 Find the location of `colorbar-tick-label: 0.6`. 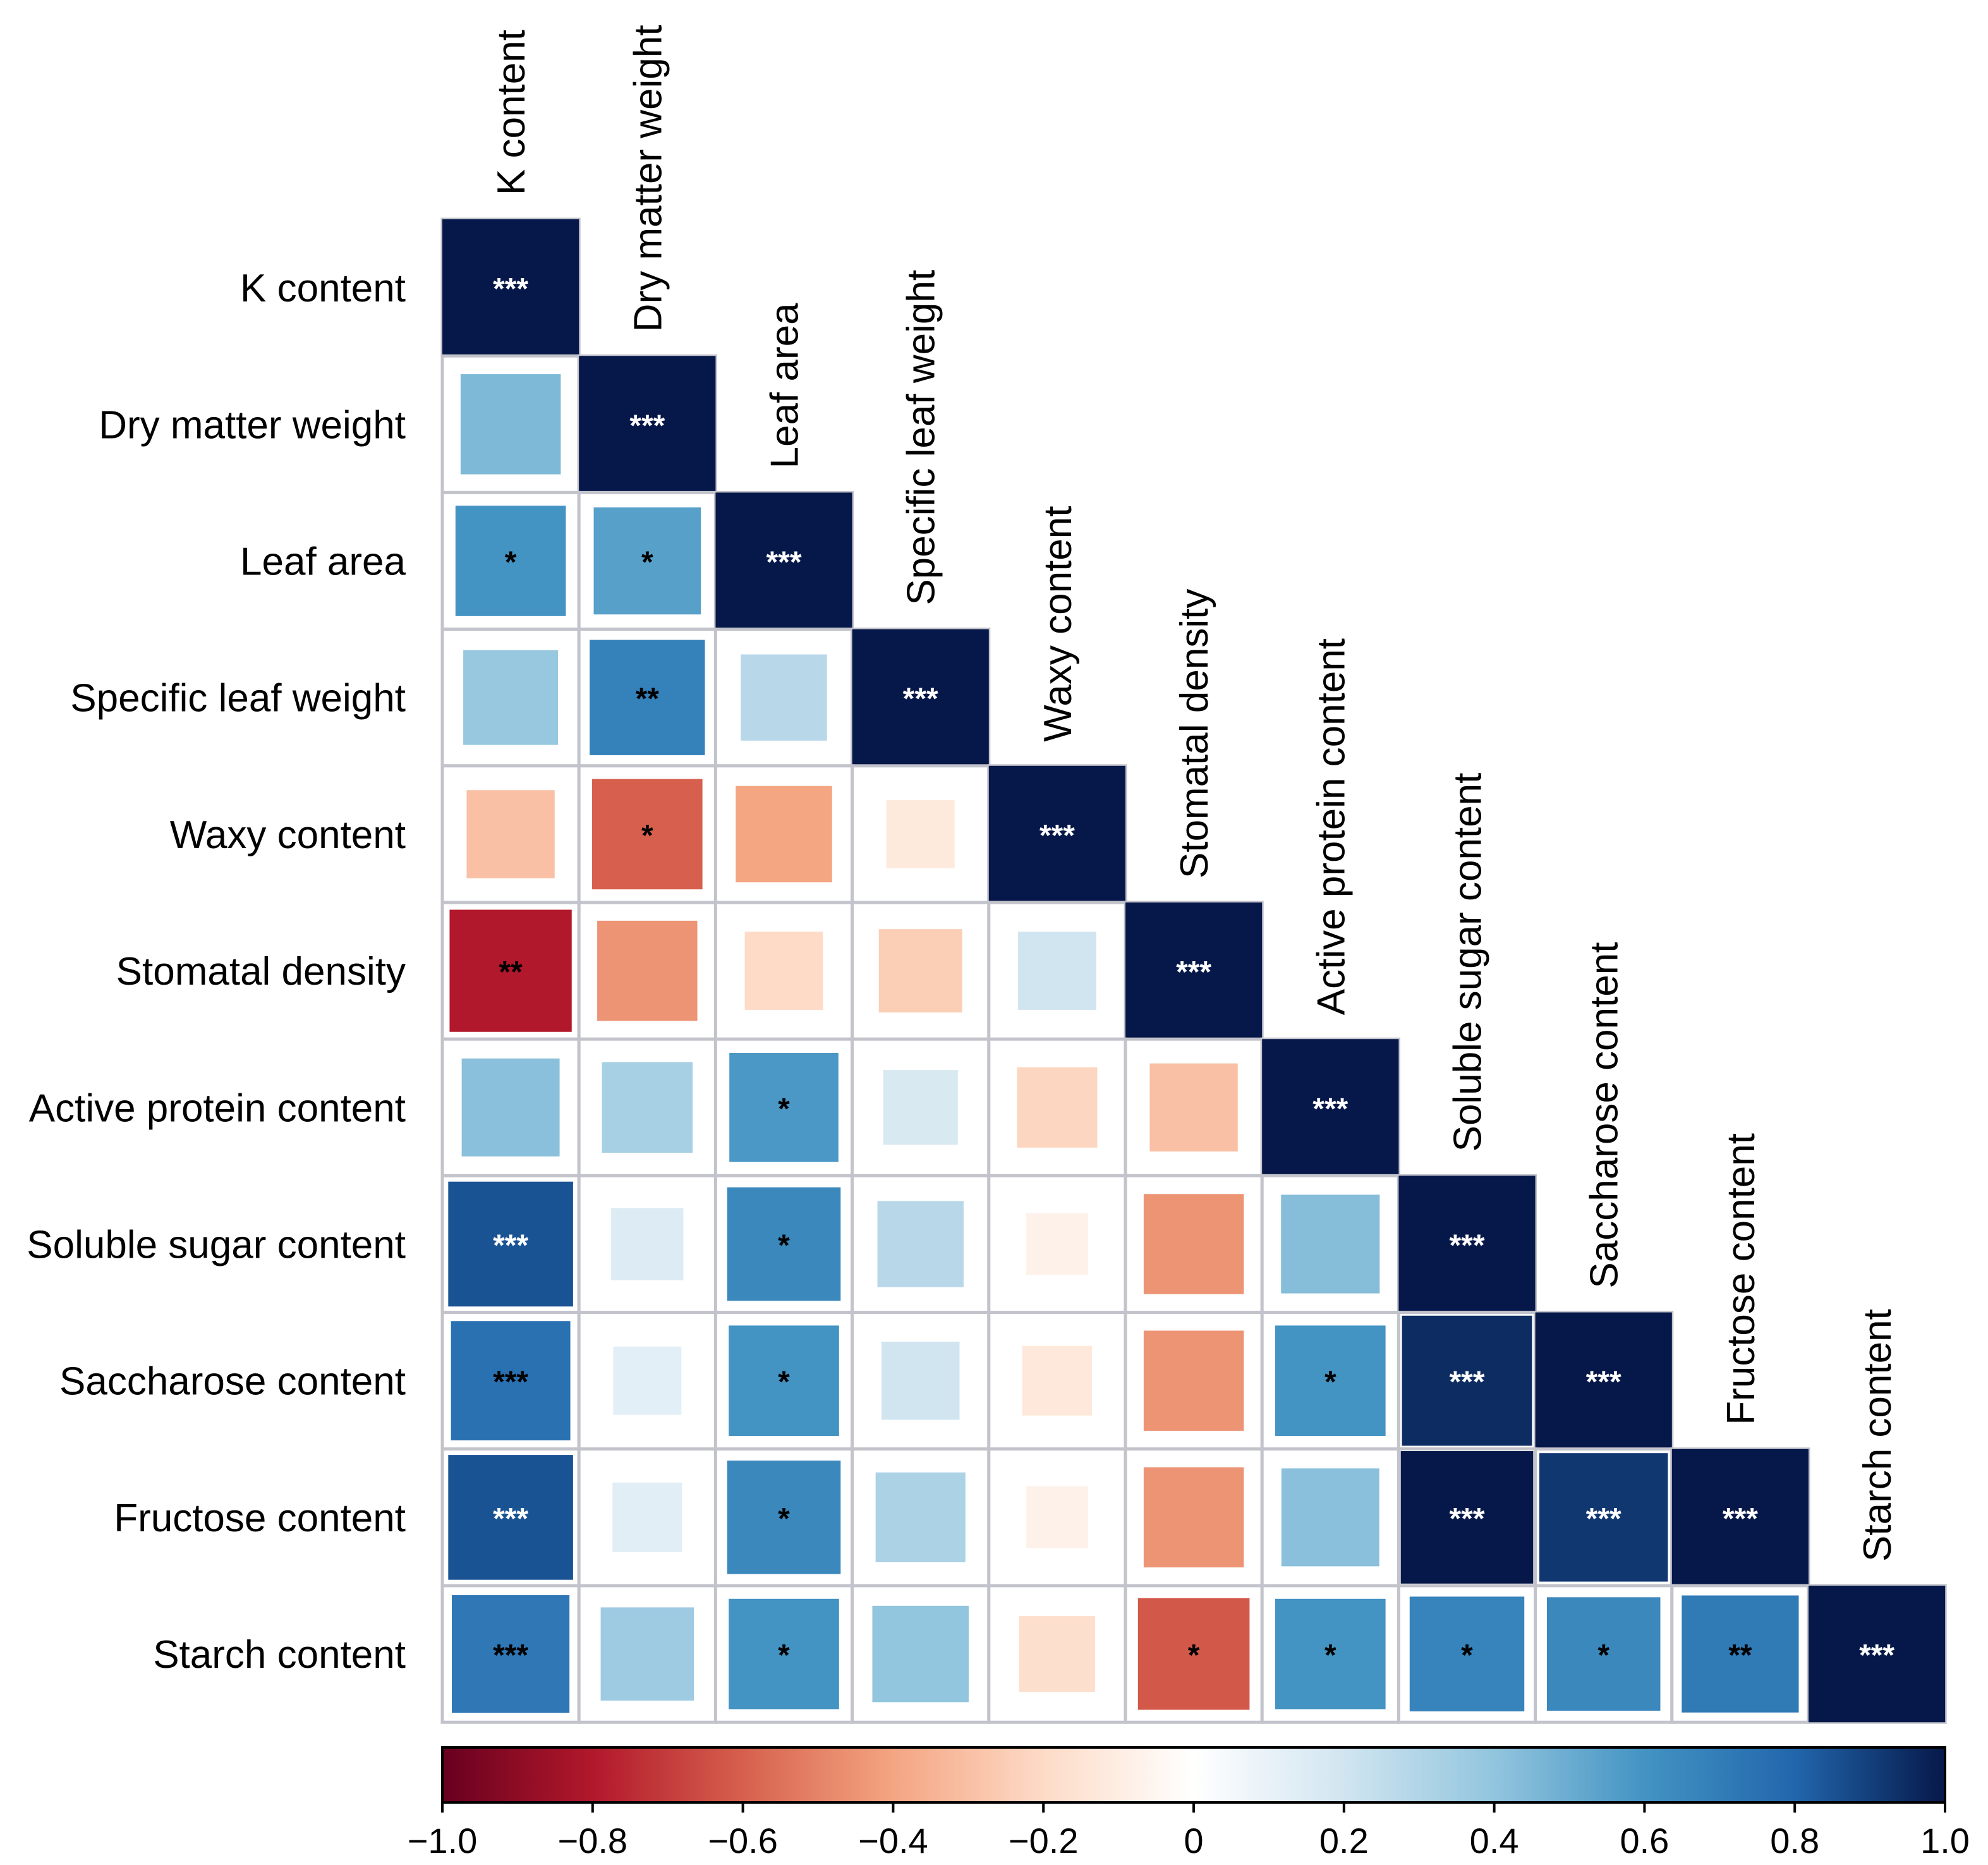

colorbar-tick-label: 0.6 is located at coordinates (1644, 1841).